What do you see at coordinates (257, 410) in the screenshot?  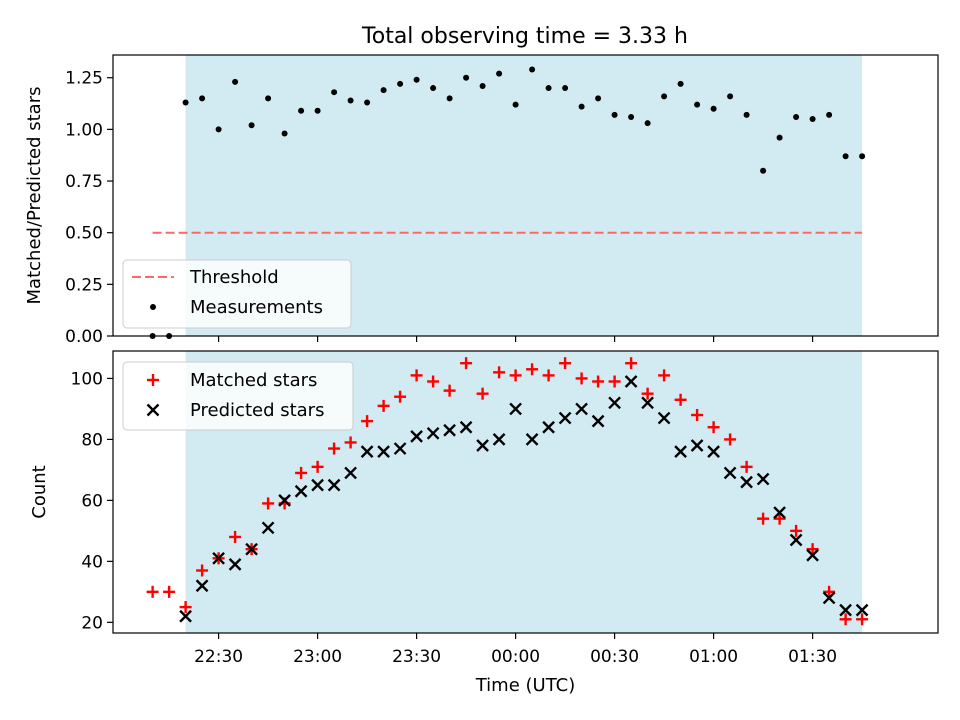 I see `legend-predicted-label: Predicted stars` at bounding box center [257, 410].